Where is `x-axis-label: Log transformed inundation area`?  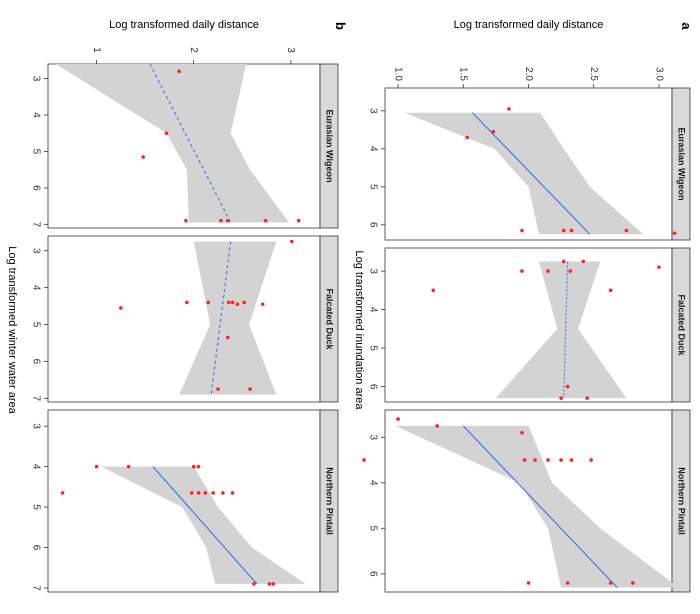 x-axis-label: Log transformed inundation area is located at coordinates (359, 331).